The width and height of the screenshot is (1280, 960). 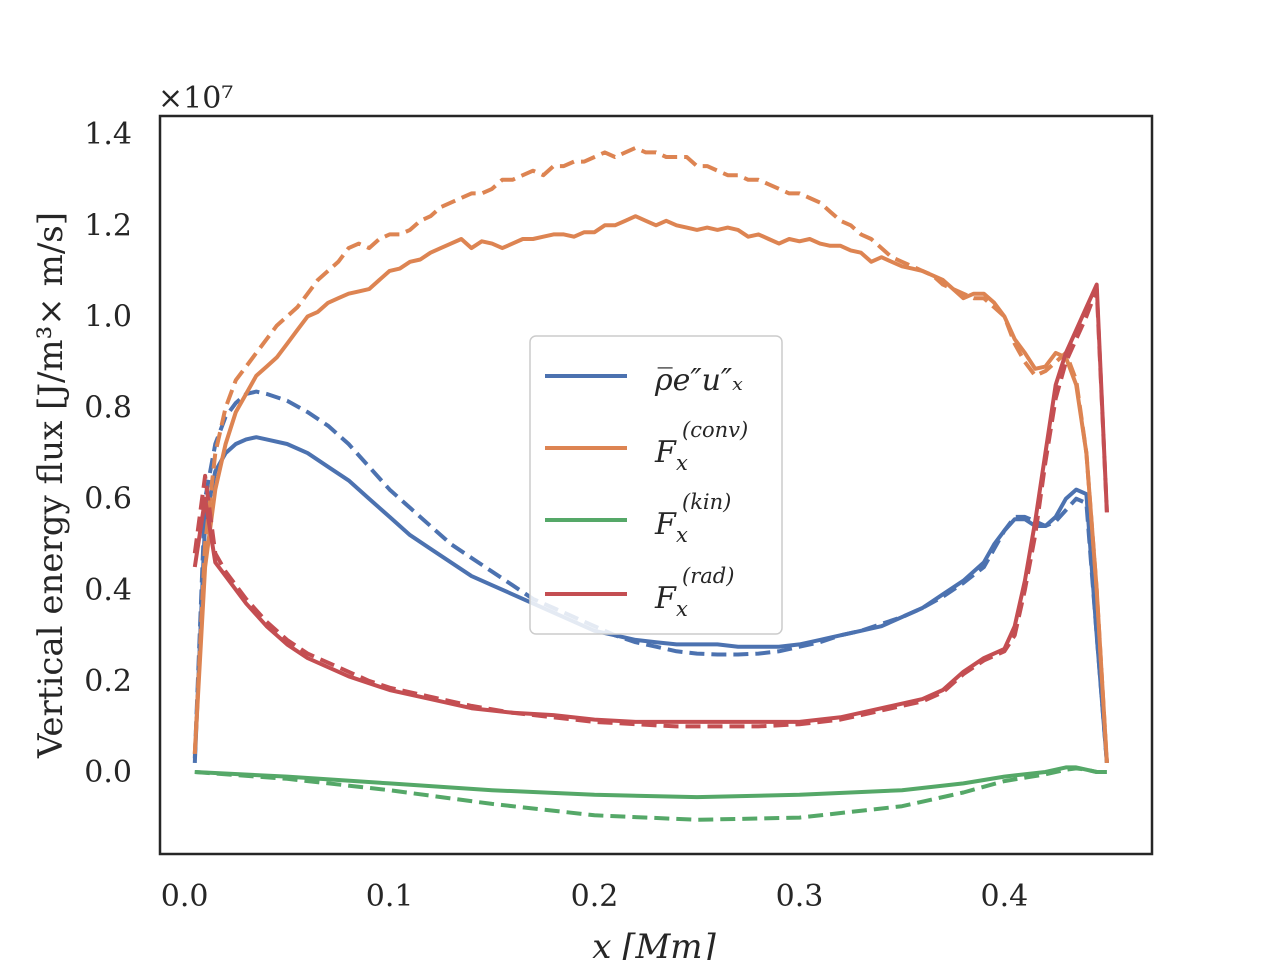 I want to click on legend: ρ̅e″u″ₓ F x (conv) F x (kin) F x (rad), so click(x=656, y=485).